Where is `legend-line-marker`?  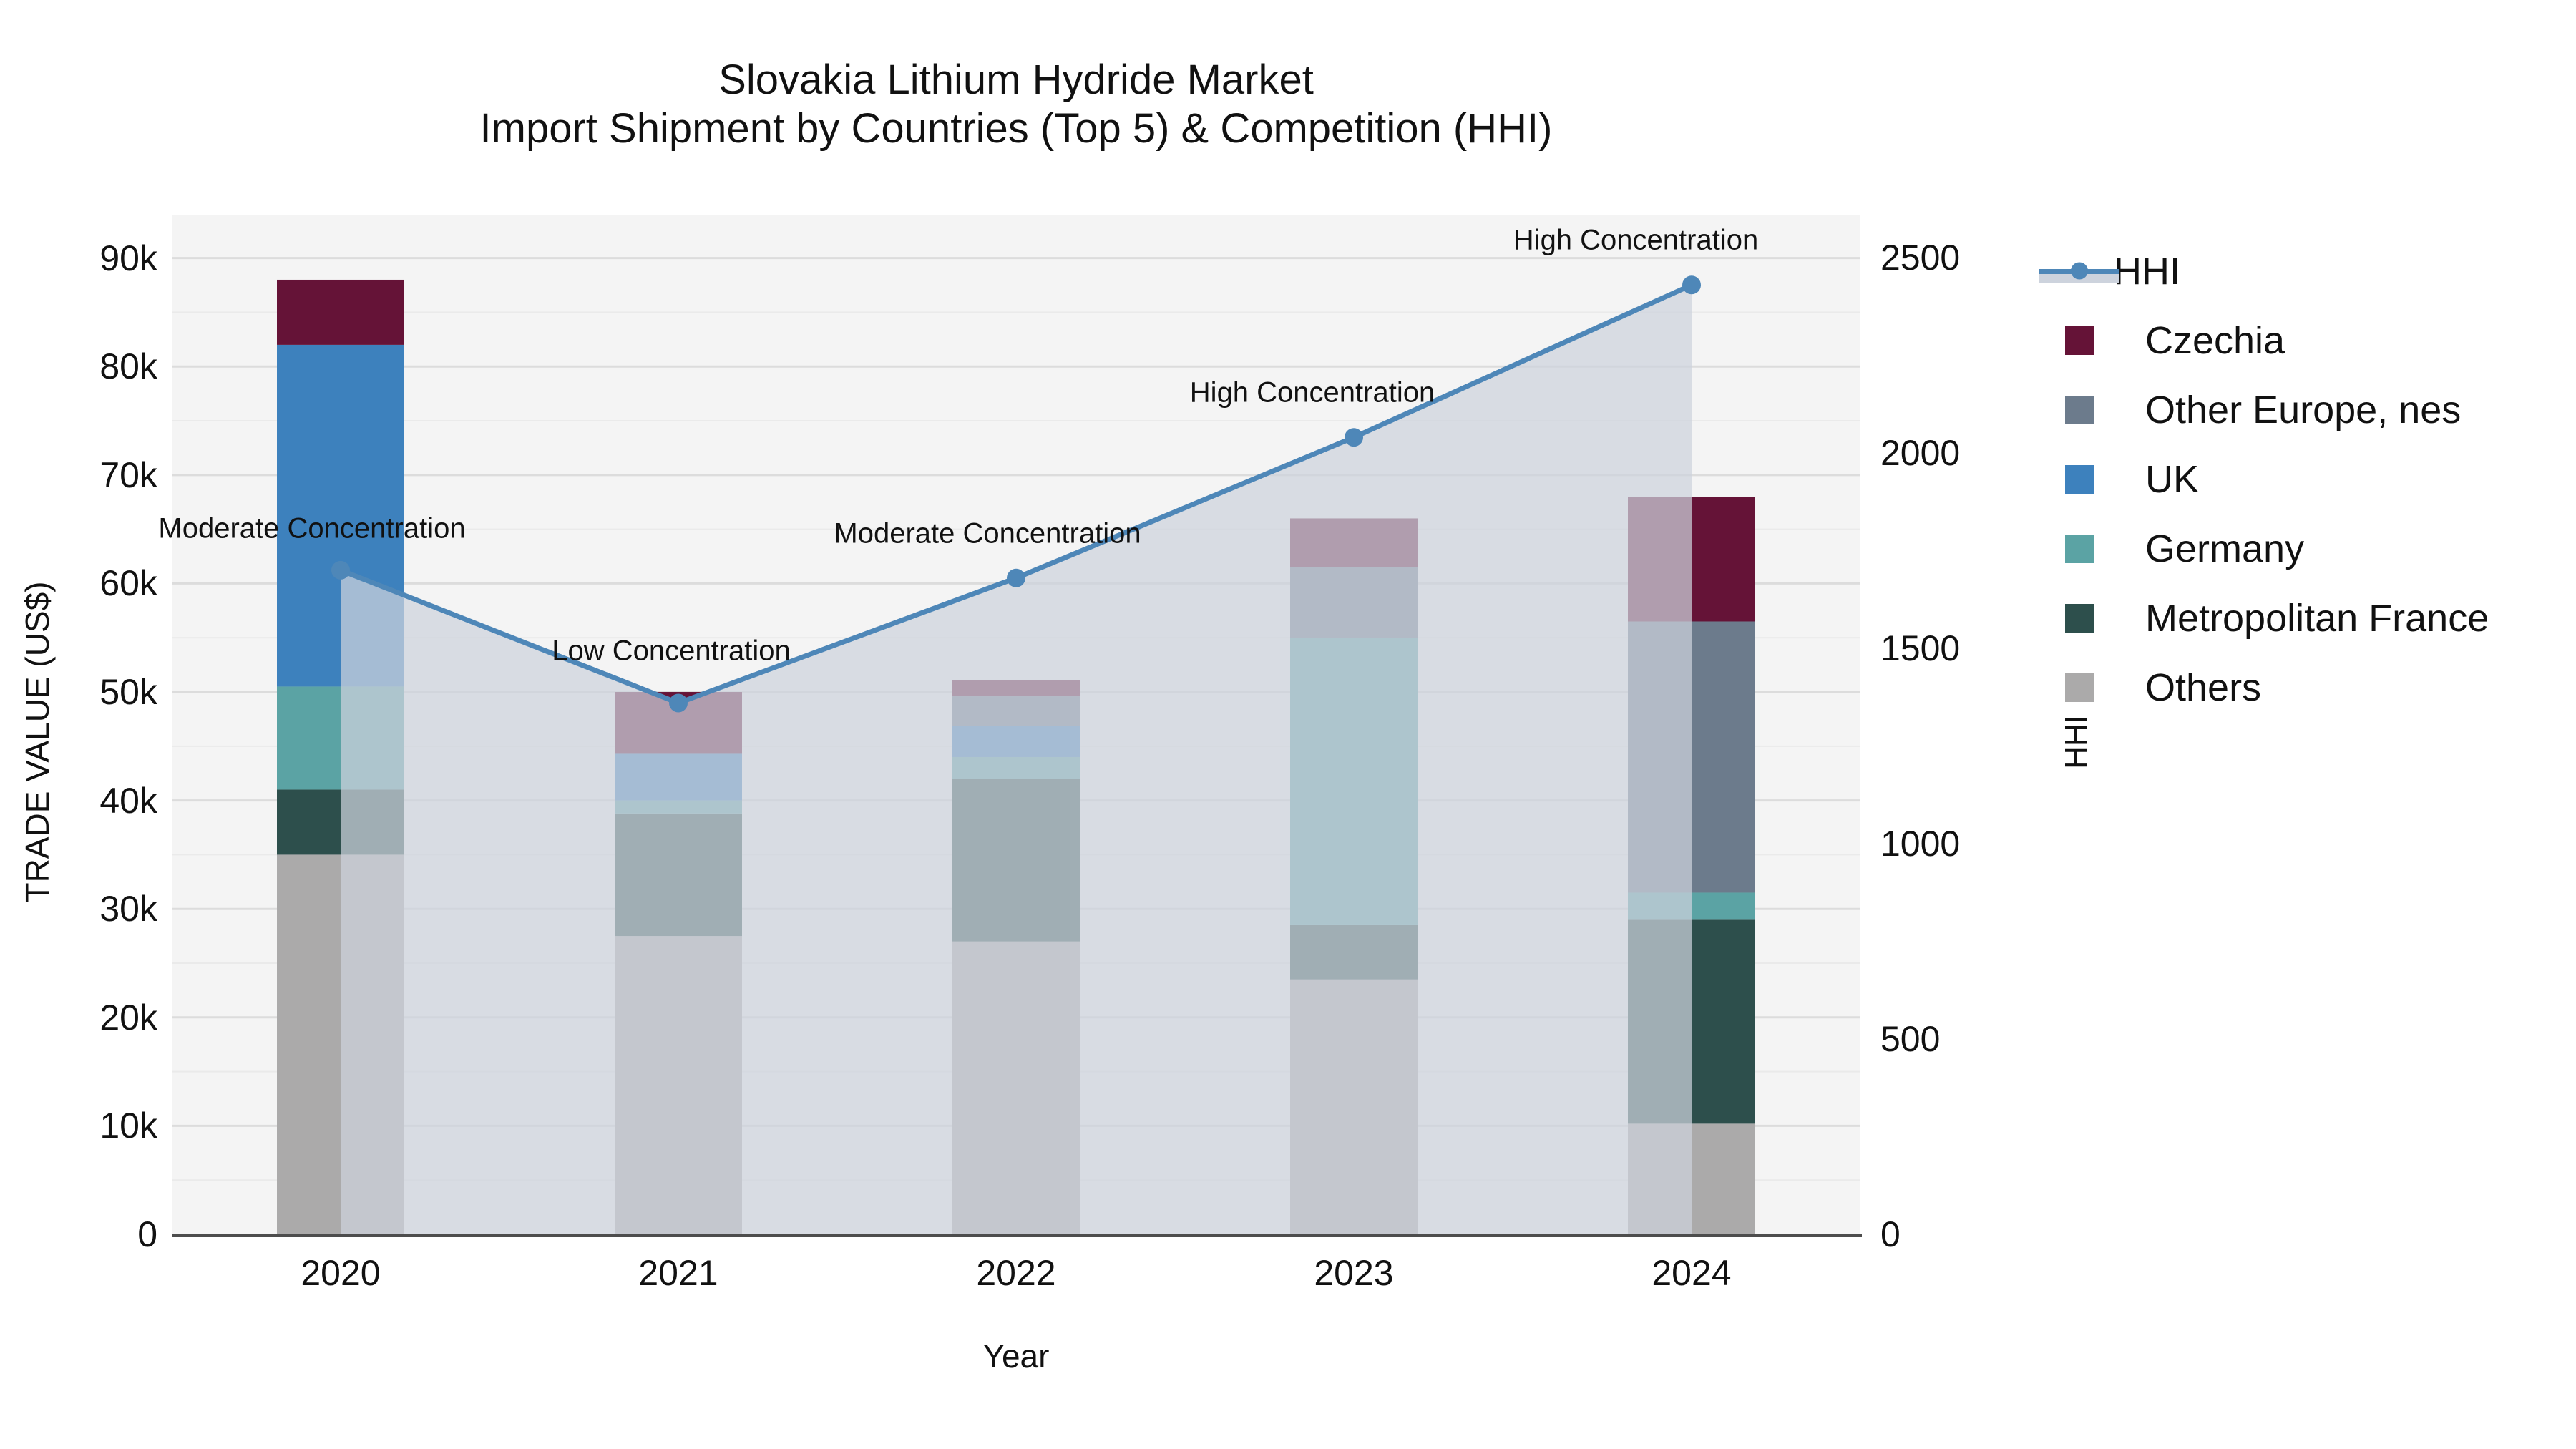 legend-line-marker is located at coordinates (2079, 271).